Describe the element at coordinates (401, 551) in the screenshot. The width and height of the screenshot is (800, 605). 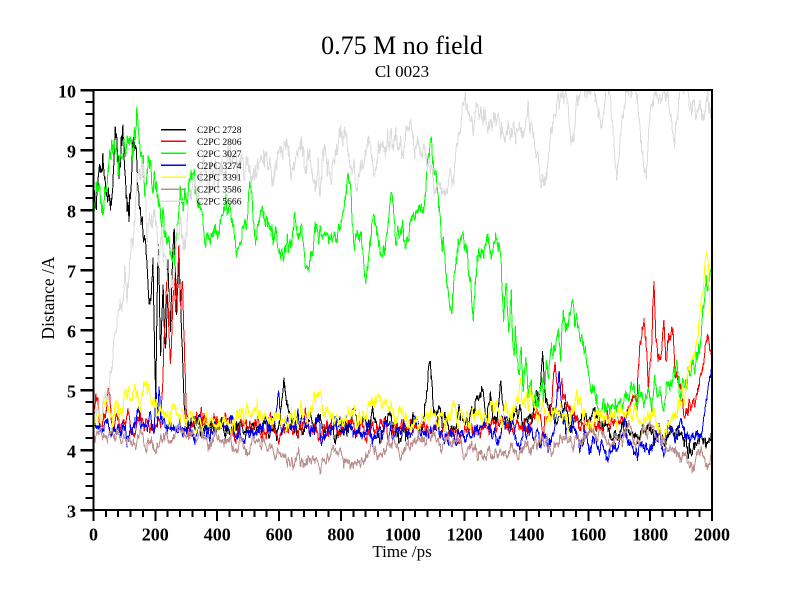
I see `svg-text: Time /ps` at that location.